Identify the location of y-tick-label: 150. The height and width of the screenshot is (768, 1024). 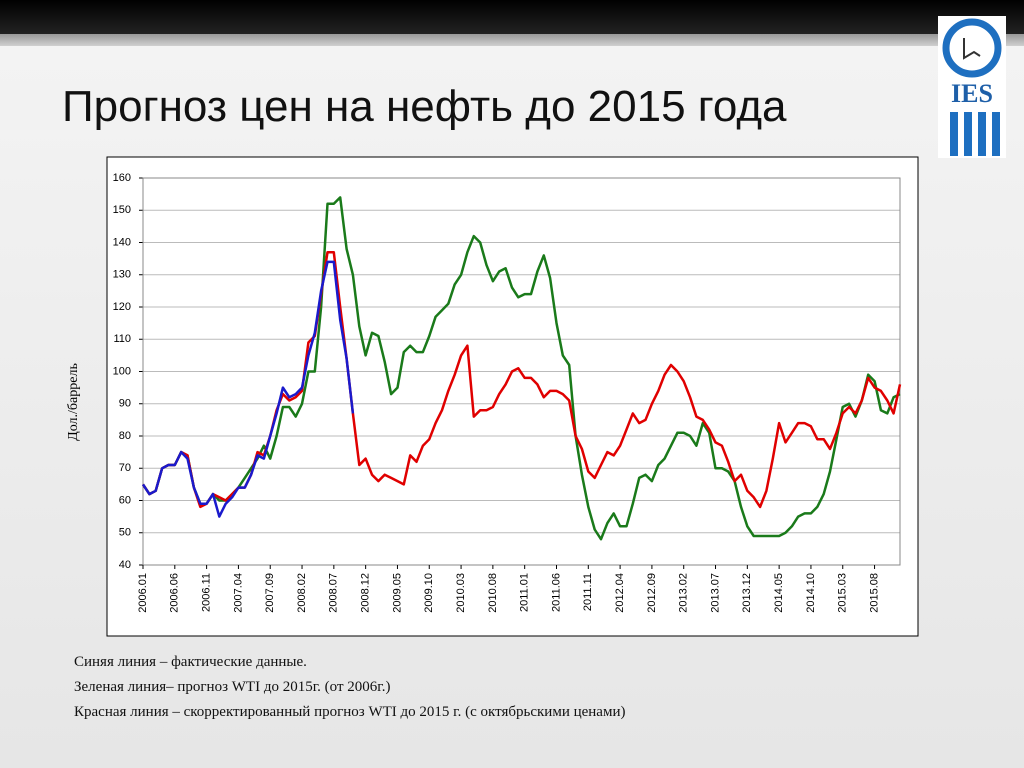
(122, 210).